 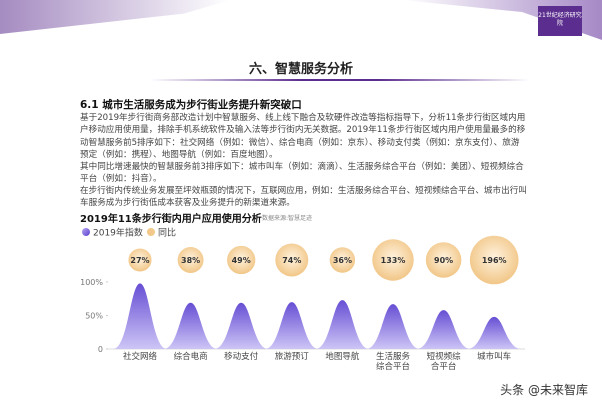 I want to click on x-tick-label: 短视频综合平台, so click(x=443, y=362).